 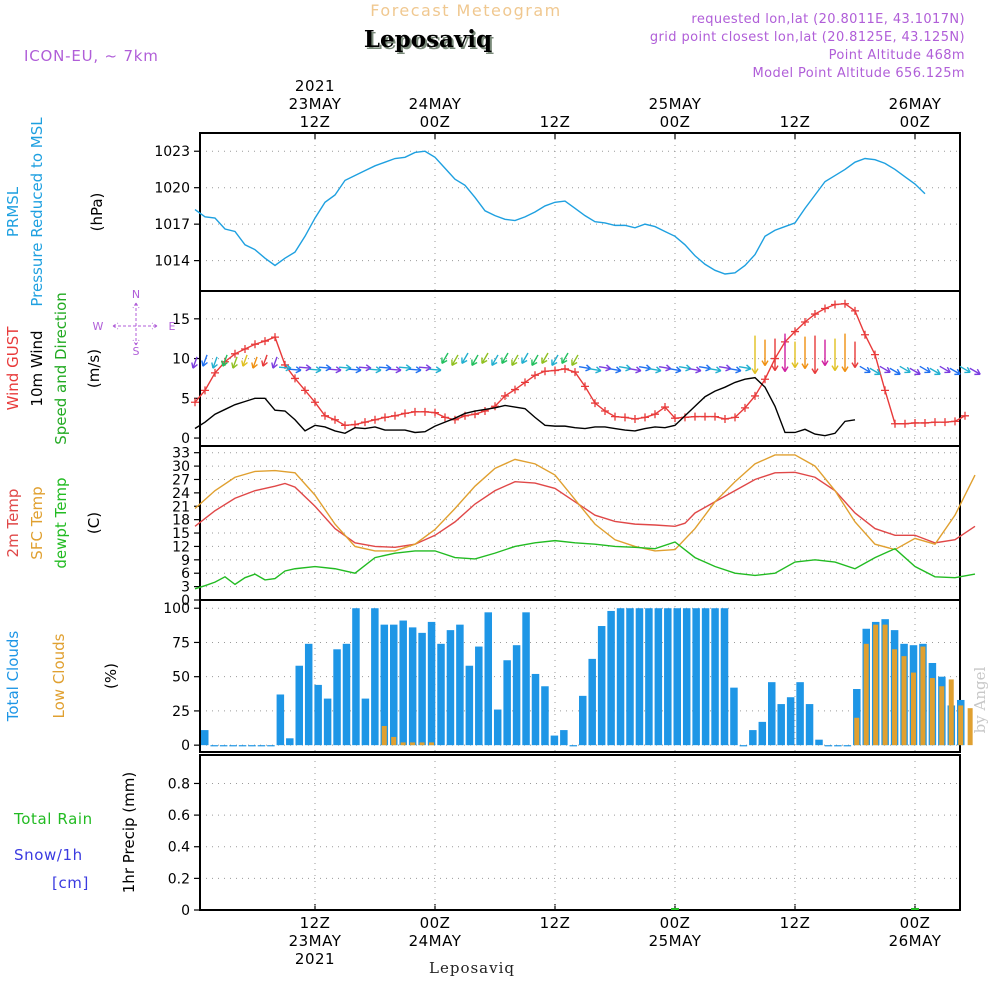 What do you see at coordinates (181, 507) in the screenshot?
I see `y-tick-label: 21` at bounding box center [181, 507].